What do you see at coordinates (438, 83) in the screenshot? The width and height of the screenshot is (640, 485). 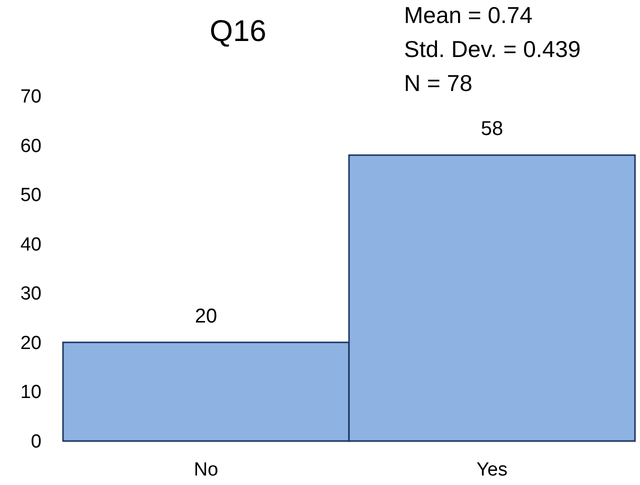 I see `text: N = 78` at bounding box center [438, 83].